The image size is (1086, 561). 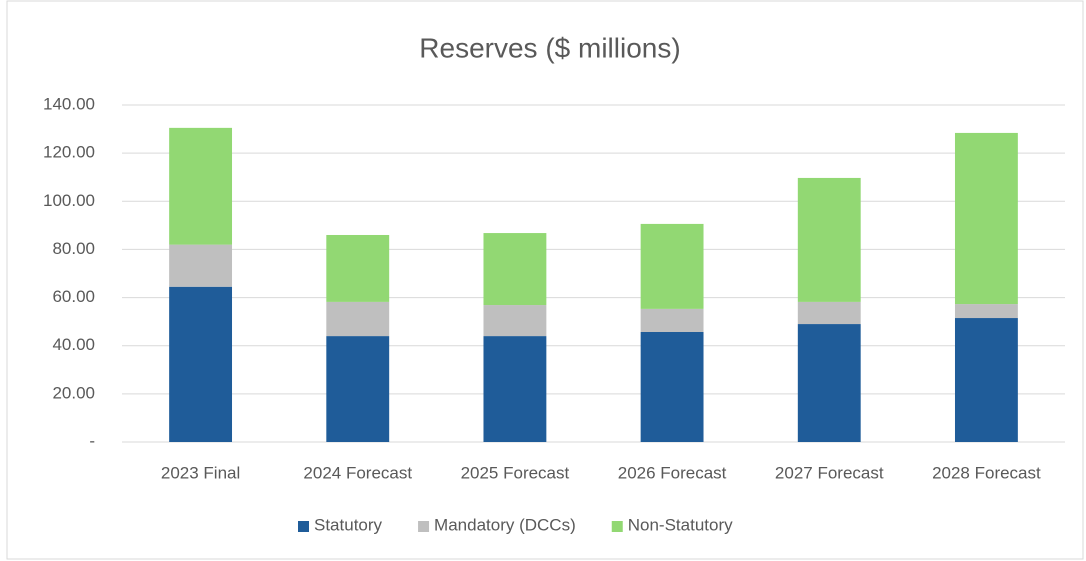 What do you see at coordinates (986, 472) in the screenshot?
I see `x-tick-label: 2028 Forecast` at bounding box center [986, 472].